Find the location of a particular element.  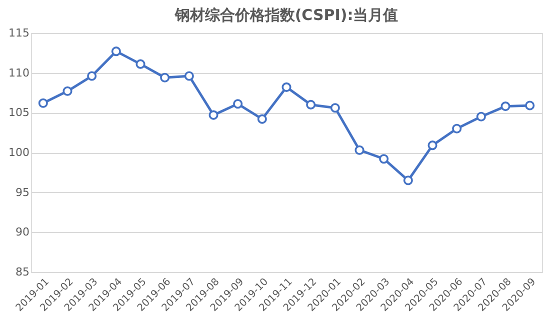

y-tick-label: 105 is located at coordinates (19, 113).